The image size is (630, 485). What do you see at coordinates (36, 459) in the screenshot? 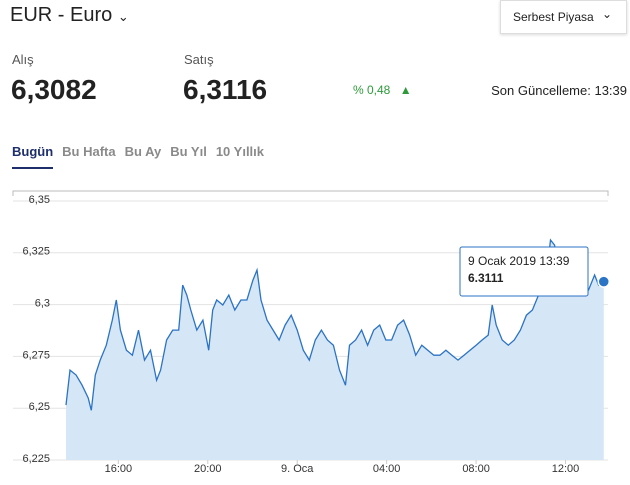
I see `y-tick-label: 6,225` at bounding box center [36, 459].